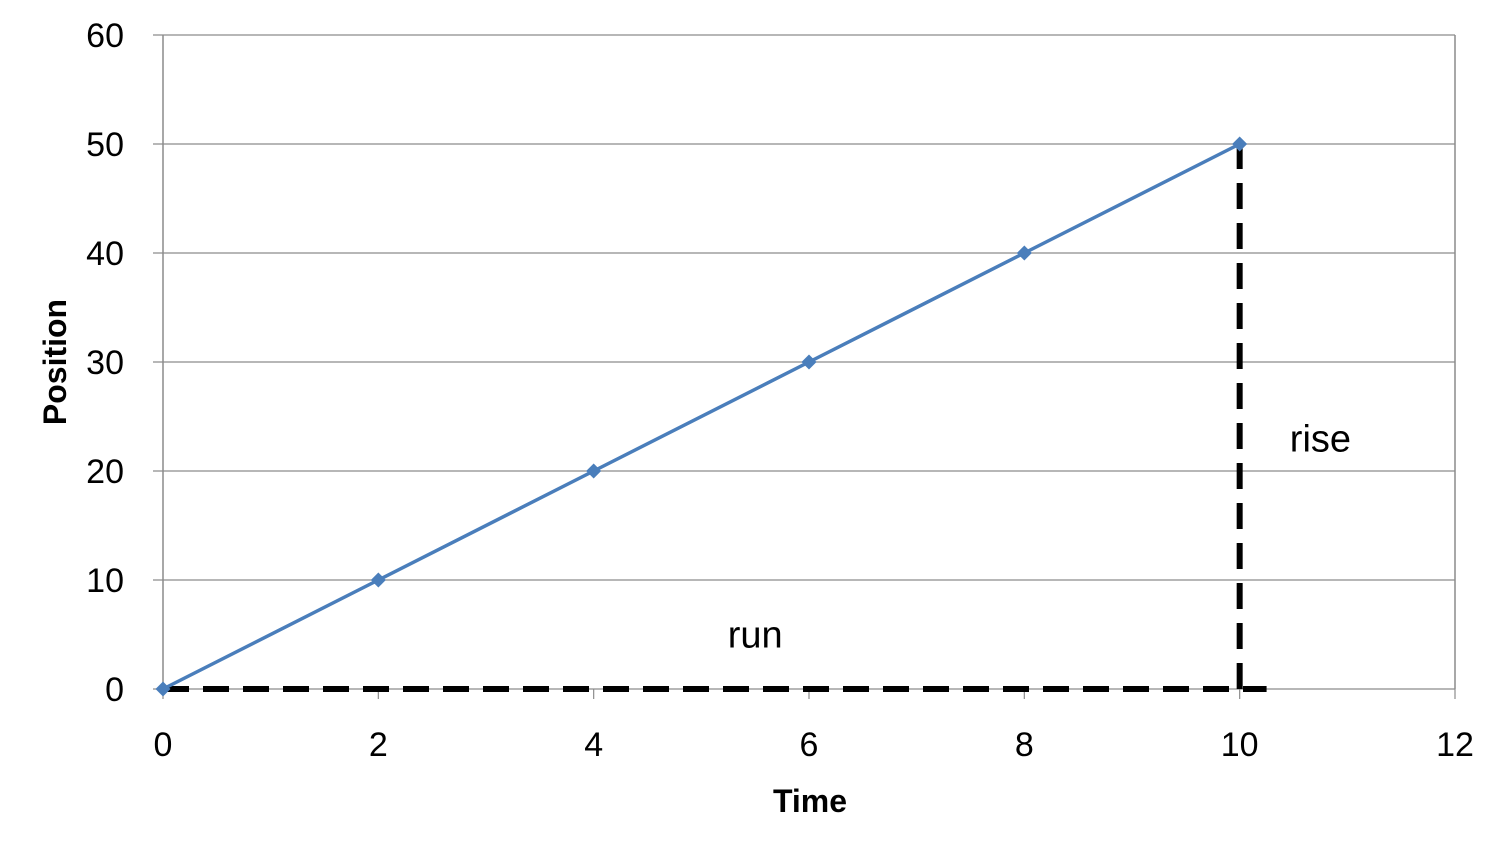 This screenshot has width=1500, height=850. I want to click on annotations: run rise, so click(1039, 537).